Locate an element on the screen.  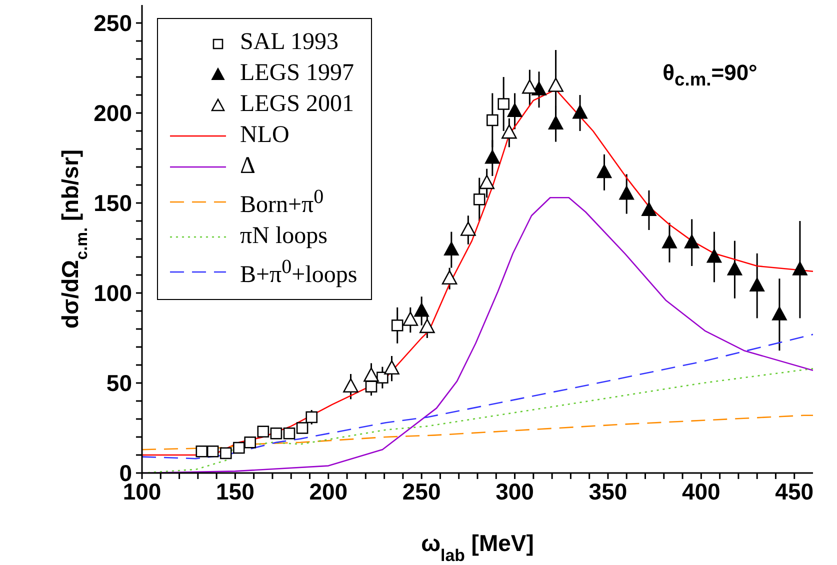
legend-label: Born+π$^{0}$ is located at coordinates (282, 202).